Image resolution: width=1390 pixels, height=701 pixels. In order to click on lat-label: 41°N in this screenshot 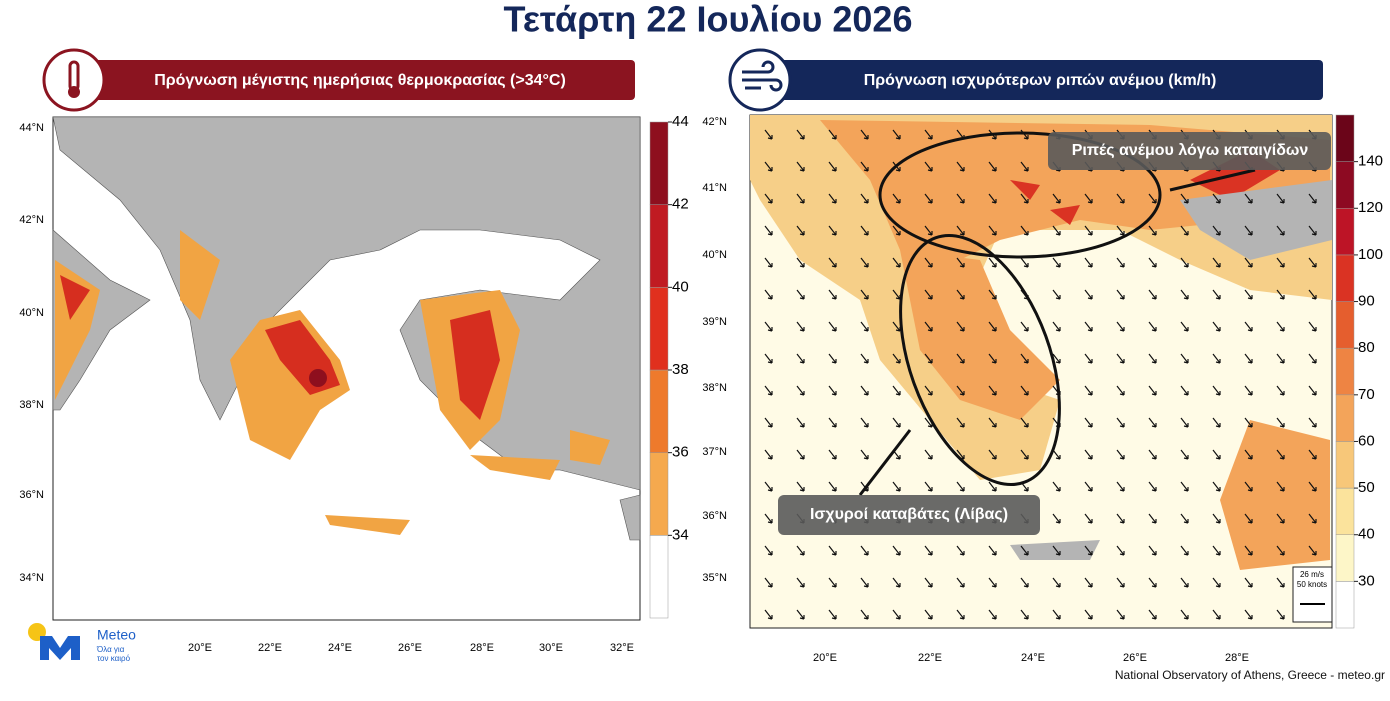, I will do `click(714, 188)`.